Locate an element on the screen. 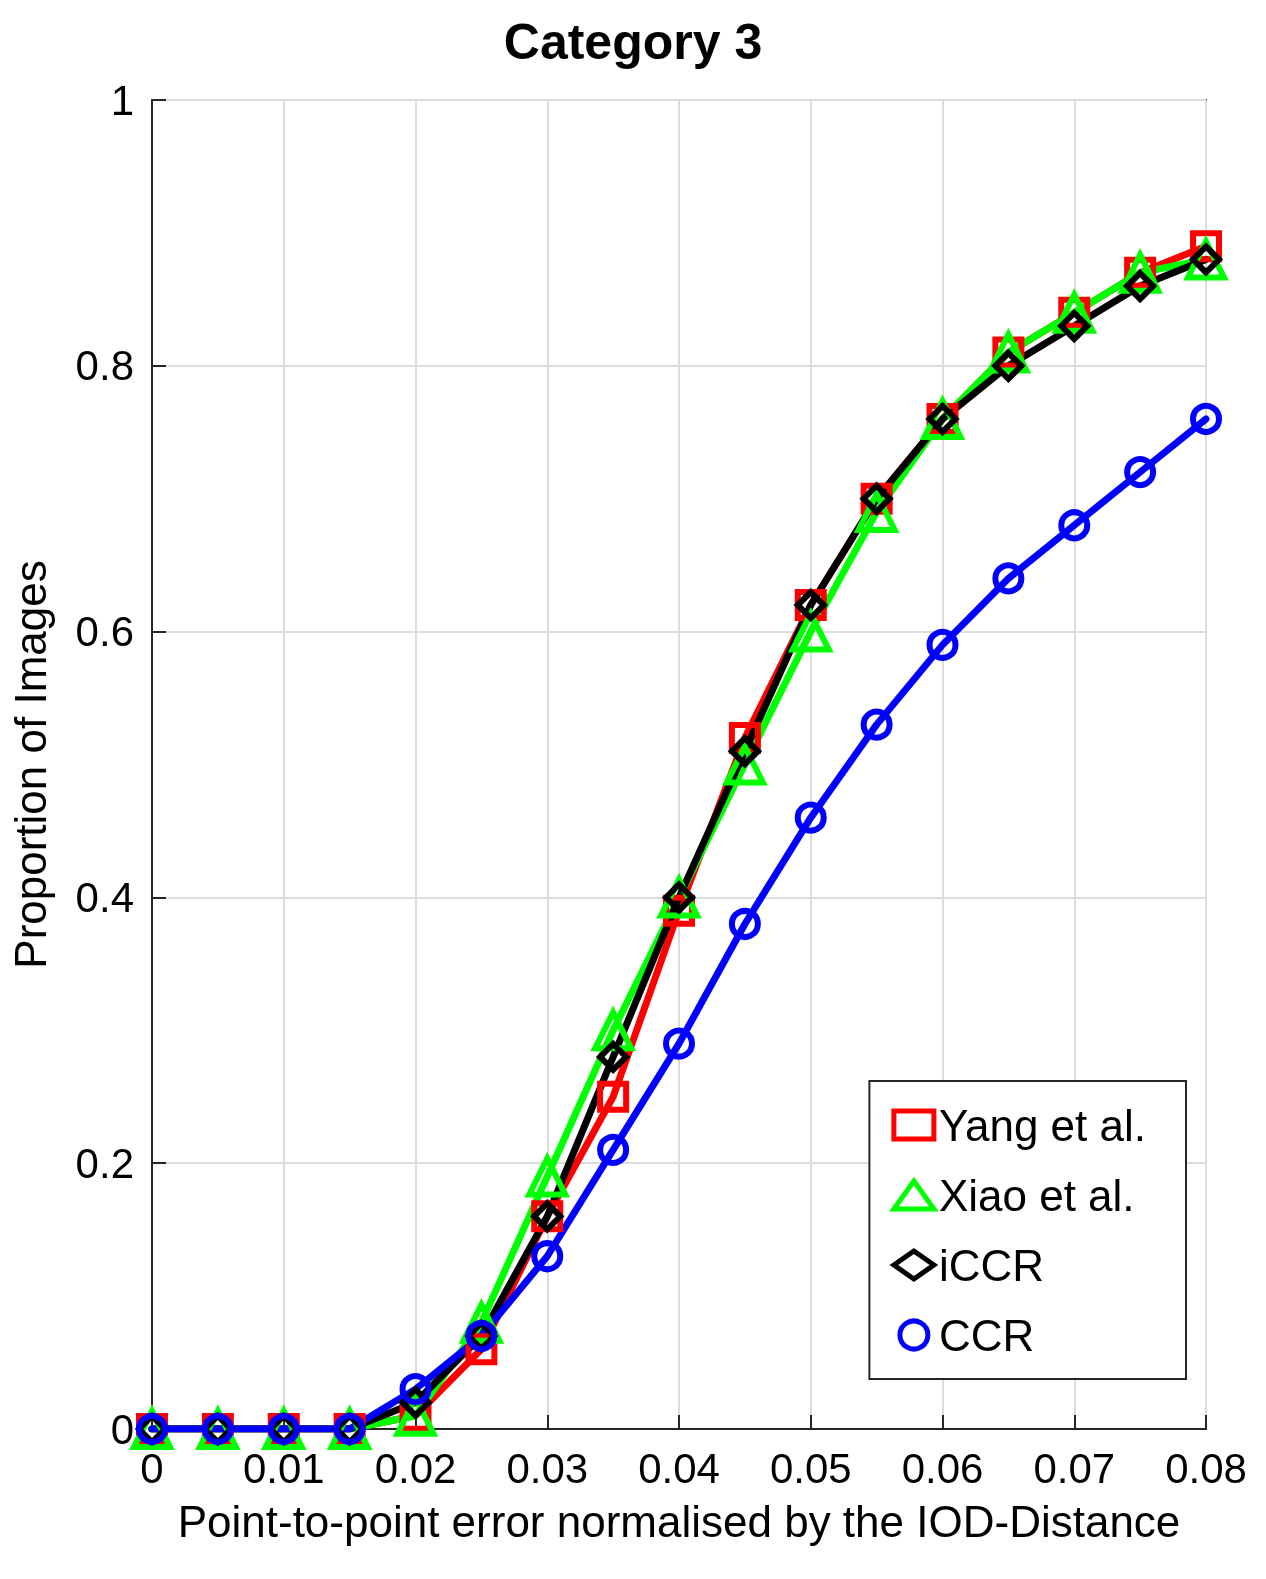  y-tick-label: 0.8 is located at coordinates (104, 366).